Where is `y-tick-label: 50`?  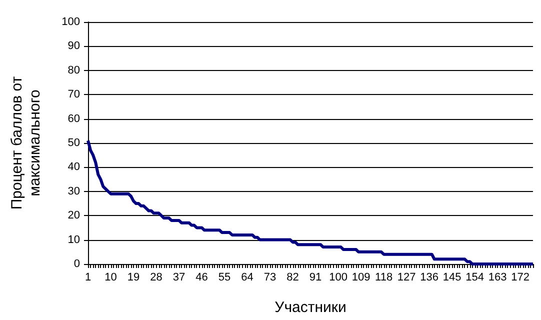
y-tick-label: 50 is located at coordinates (74, 143).